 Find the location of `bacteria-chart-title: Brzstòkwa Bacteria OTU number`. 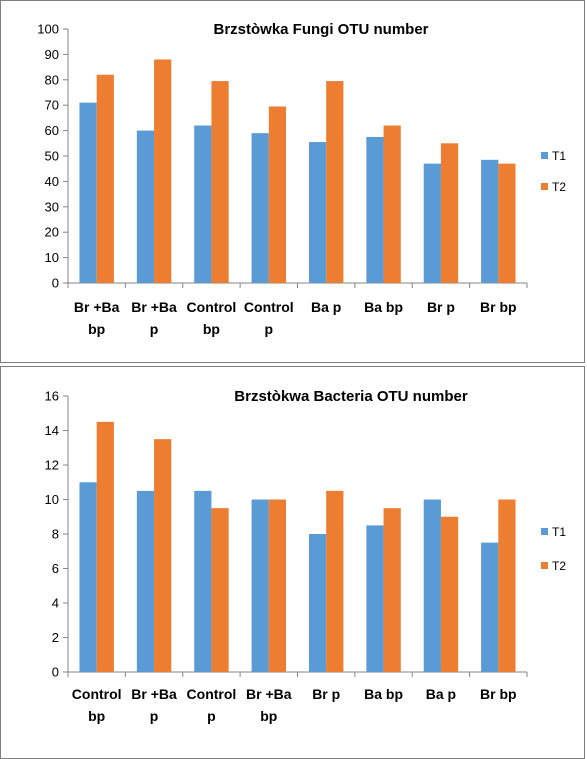

bacteria-chart-title: Brzstòkwa Bacteria OTU number is located at coordinates (351, 396).